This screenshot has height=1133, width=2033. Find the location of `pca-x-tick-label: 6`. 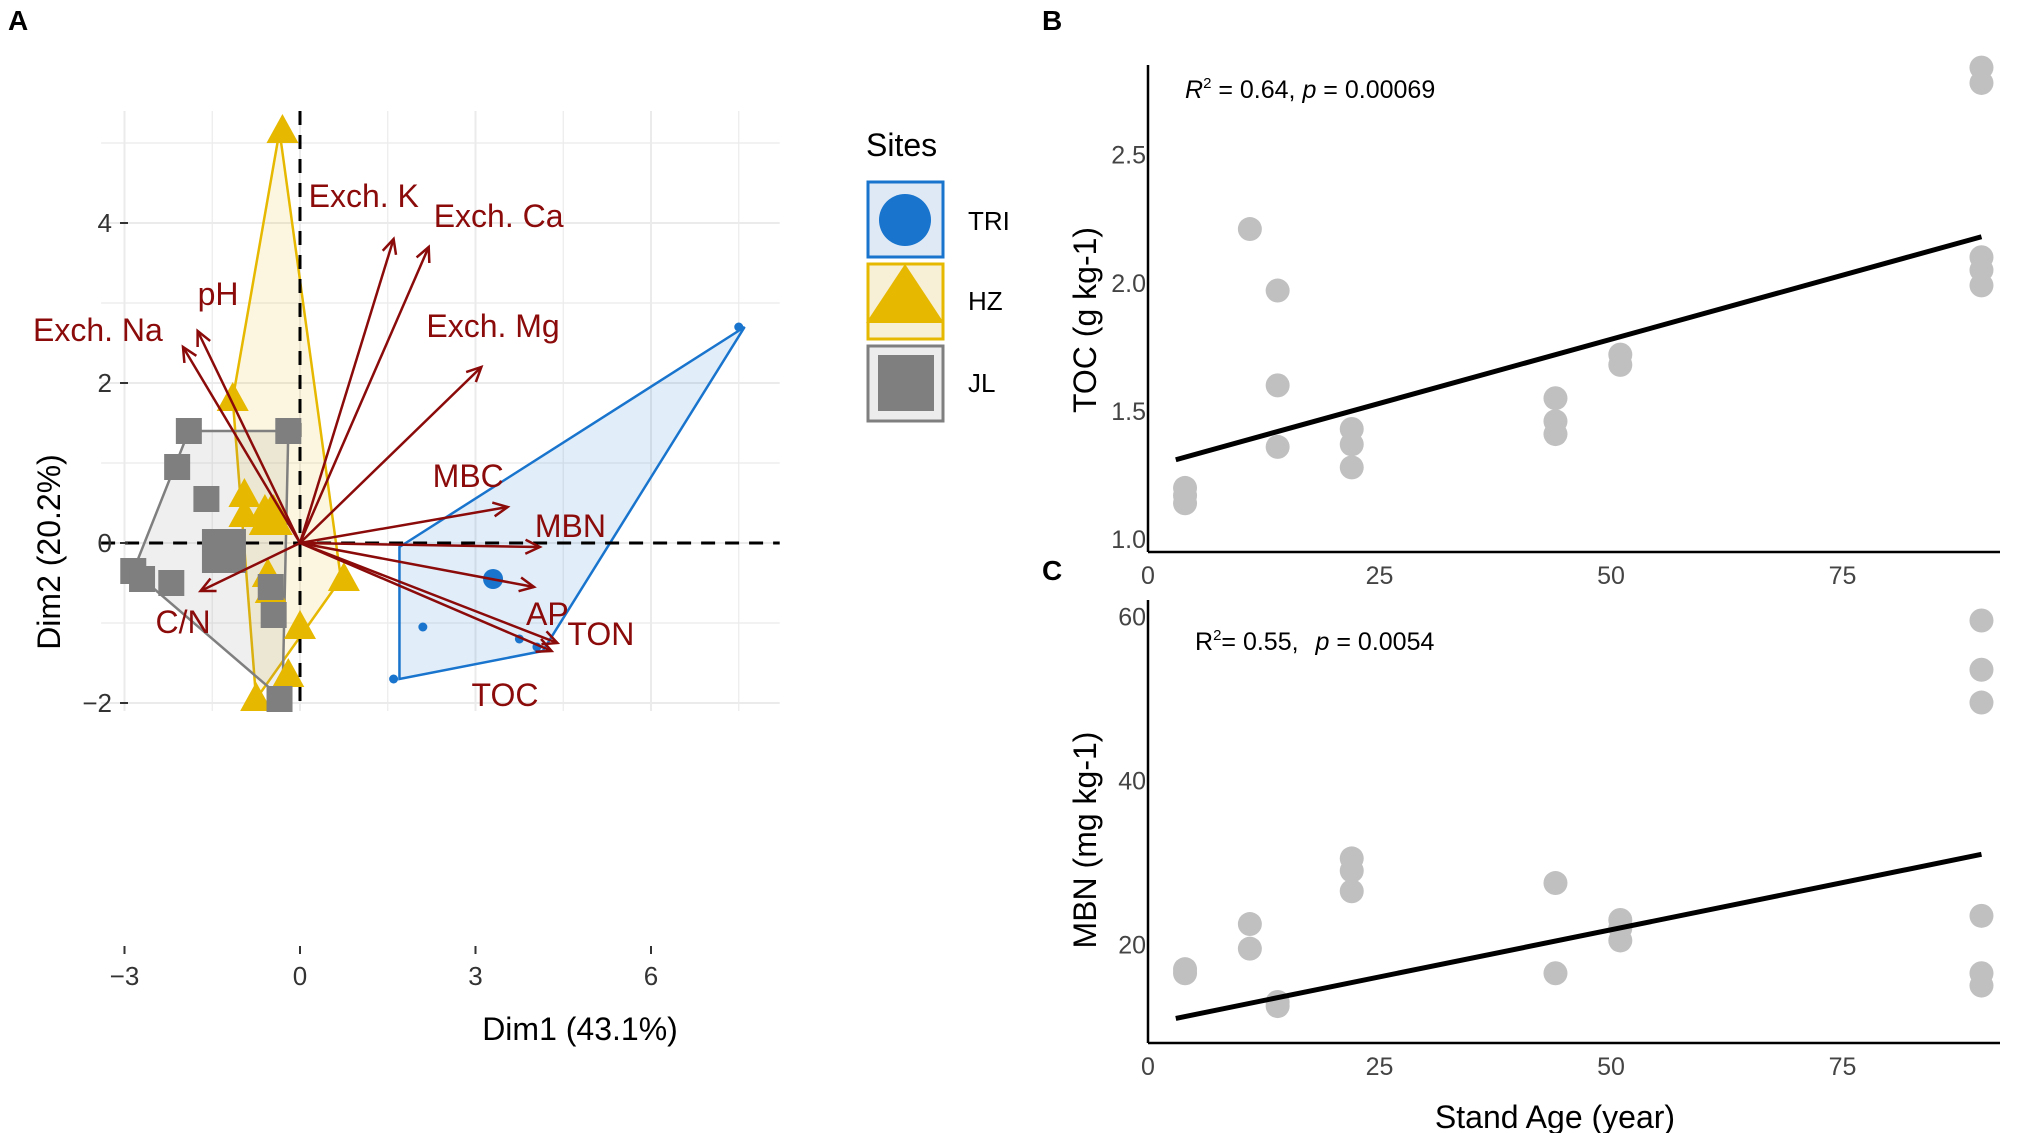

pca-x-tick-label: 6 is located at coordinates (651, 976).